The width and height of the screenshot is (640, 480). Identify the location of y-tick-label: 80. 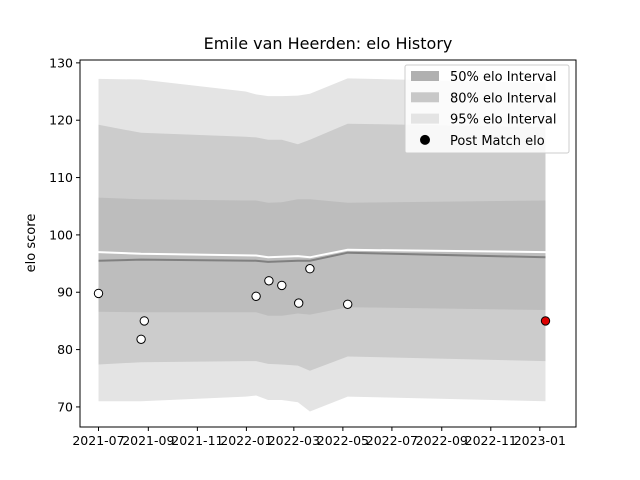
(65, 349).